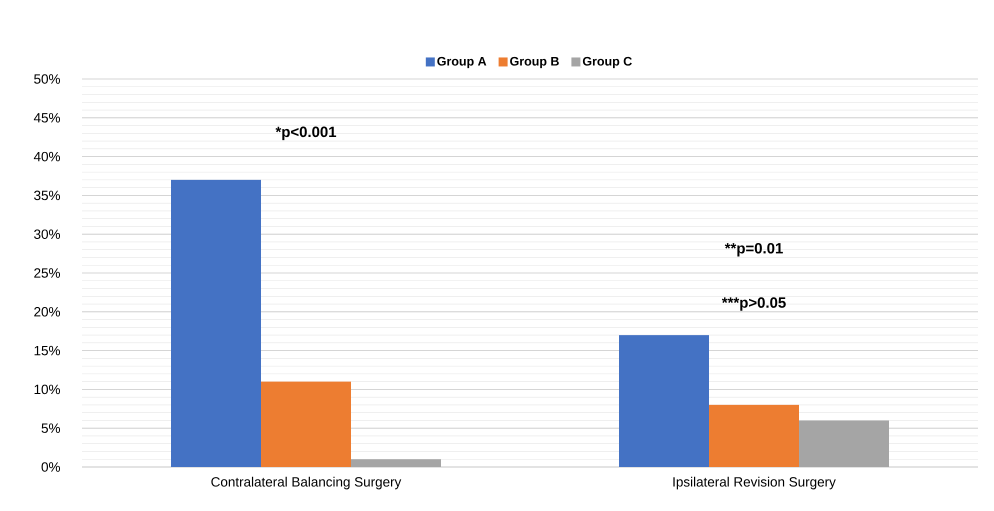 Image resolution: width=994 pixels, height=511 pixels. I want to click on annotation: *p<0.001, so click(306, 133).